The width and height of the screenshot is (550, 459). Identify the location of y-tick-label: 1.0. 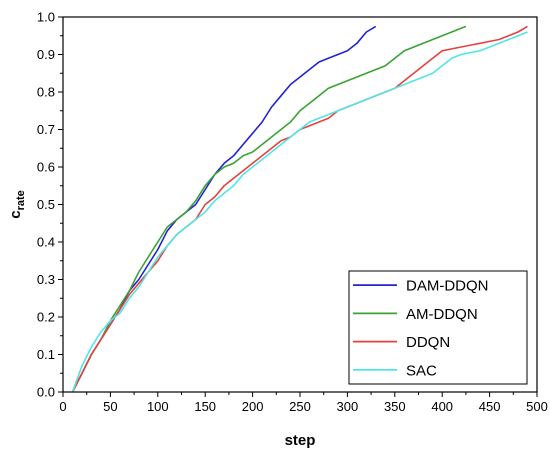
(46, 17).